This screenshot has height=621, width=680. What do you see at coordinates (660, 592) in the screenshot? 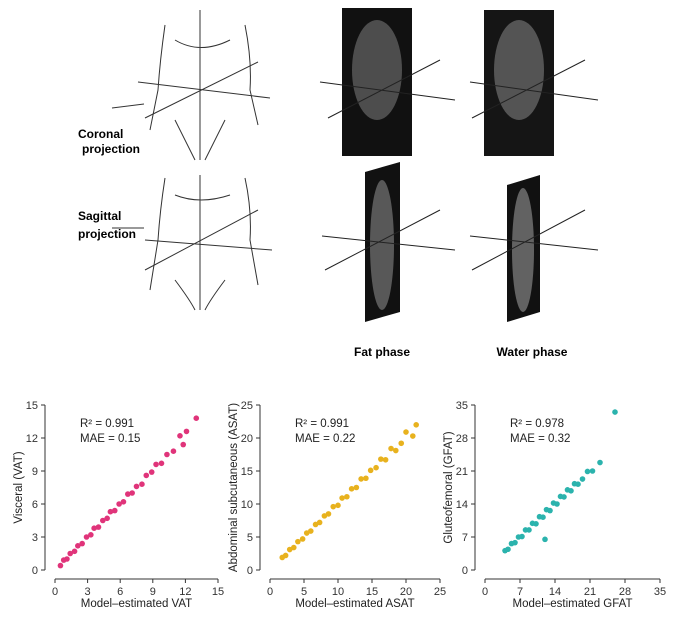
I see `x-tick-label: 35` at bounding box center [660, 592].